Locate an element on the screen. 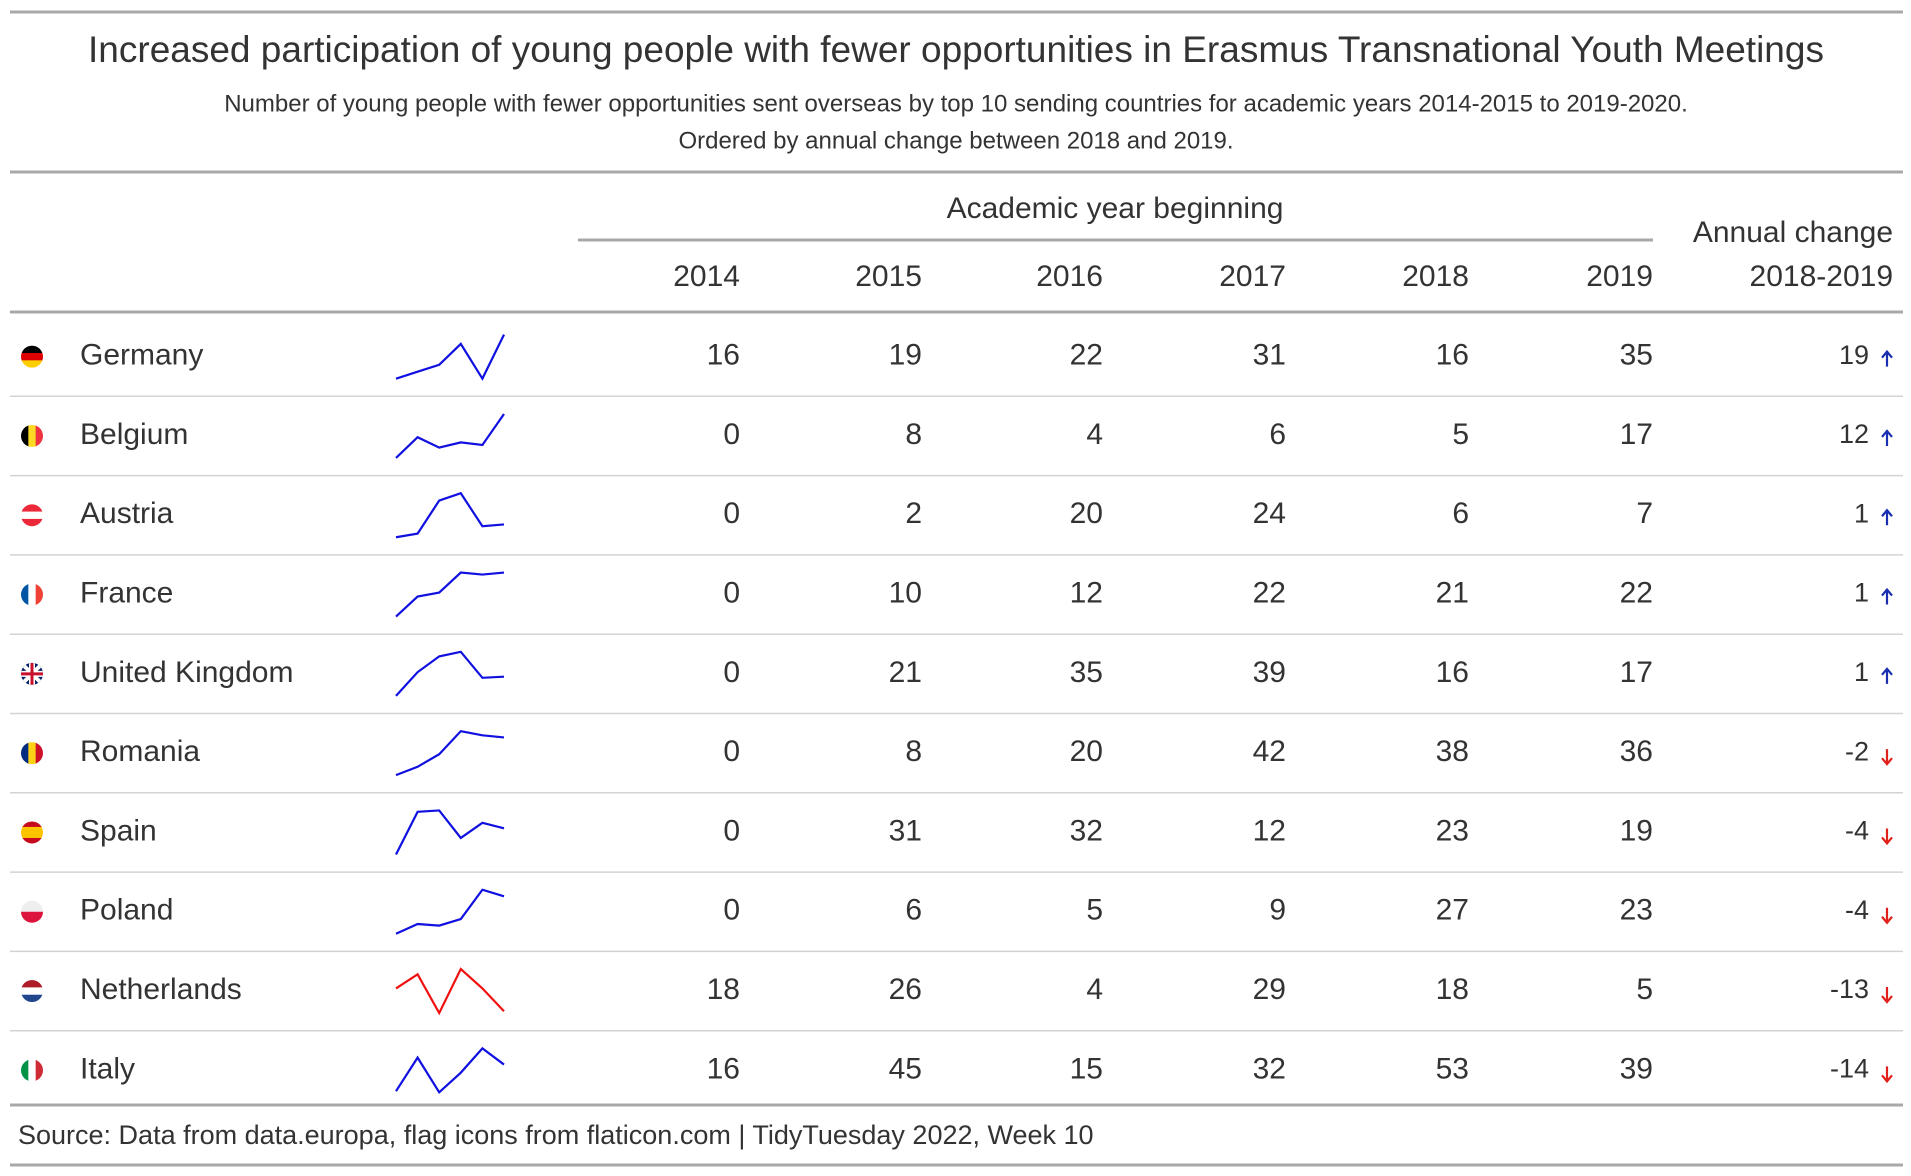 The height and width of the screenshot is (1176, 1911). annual-change: -2 is located at coordinates (1857, 751).